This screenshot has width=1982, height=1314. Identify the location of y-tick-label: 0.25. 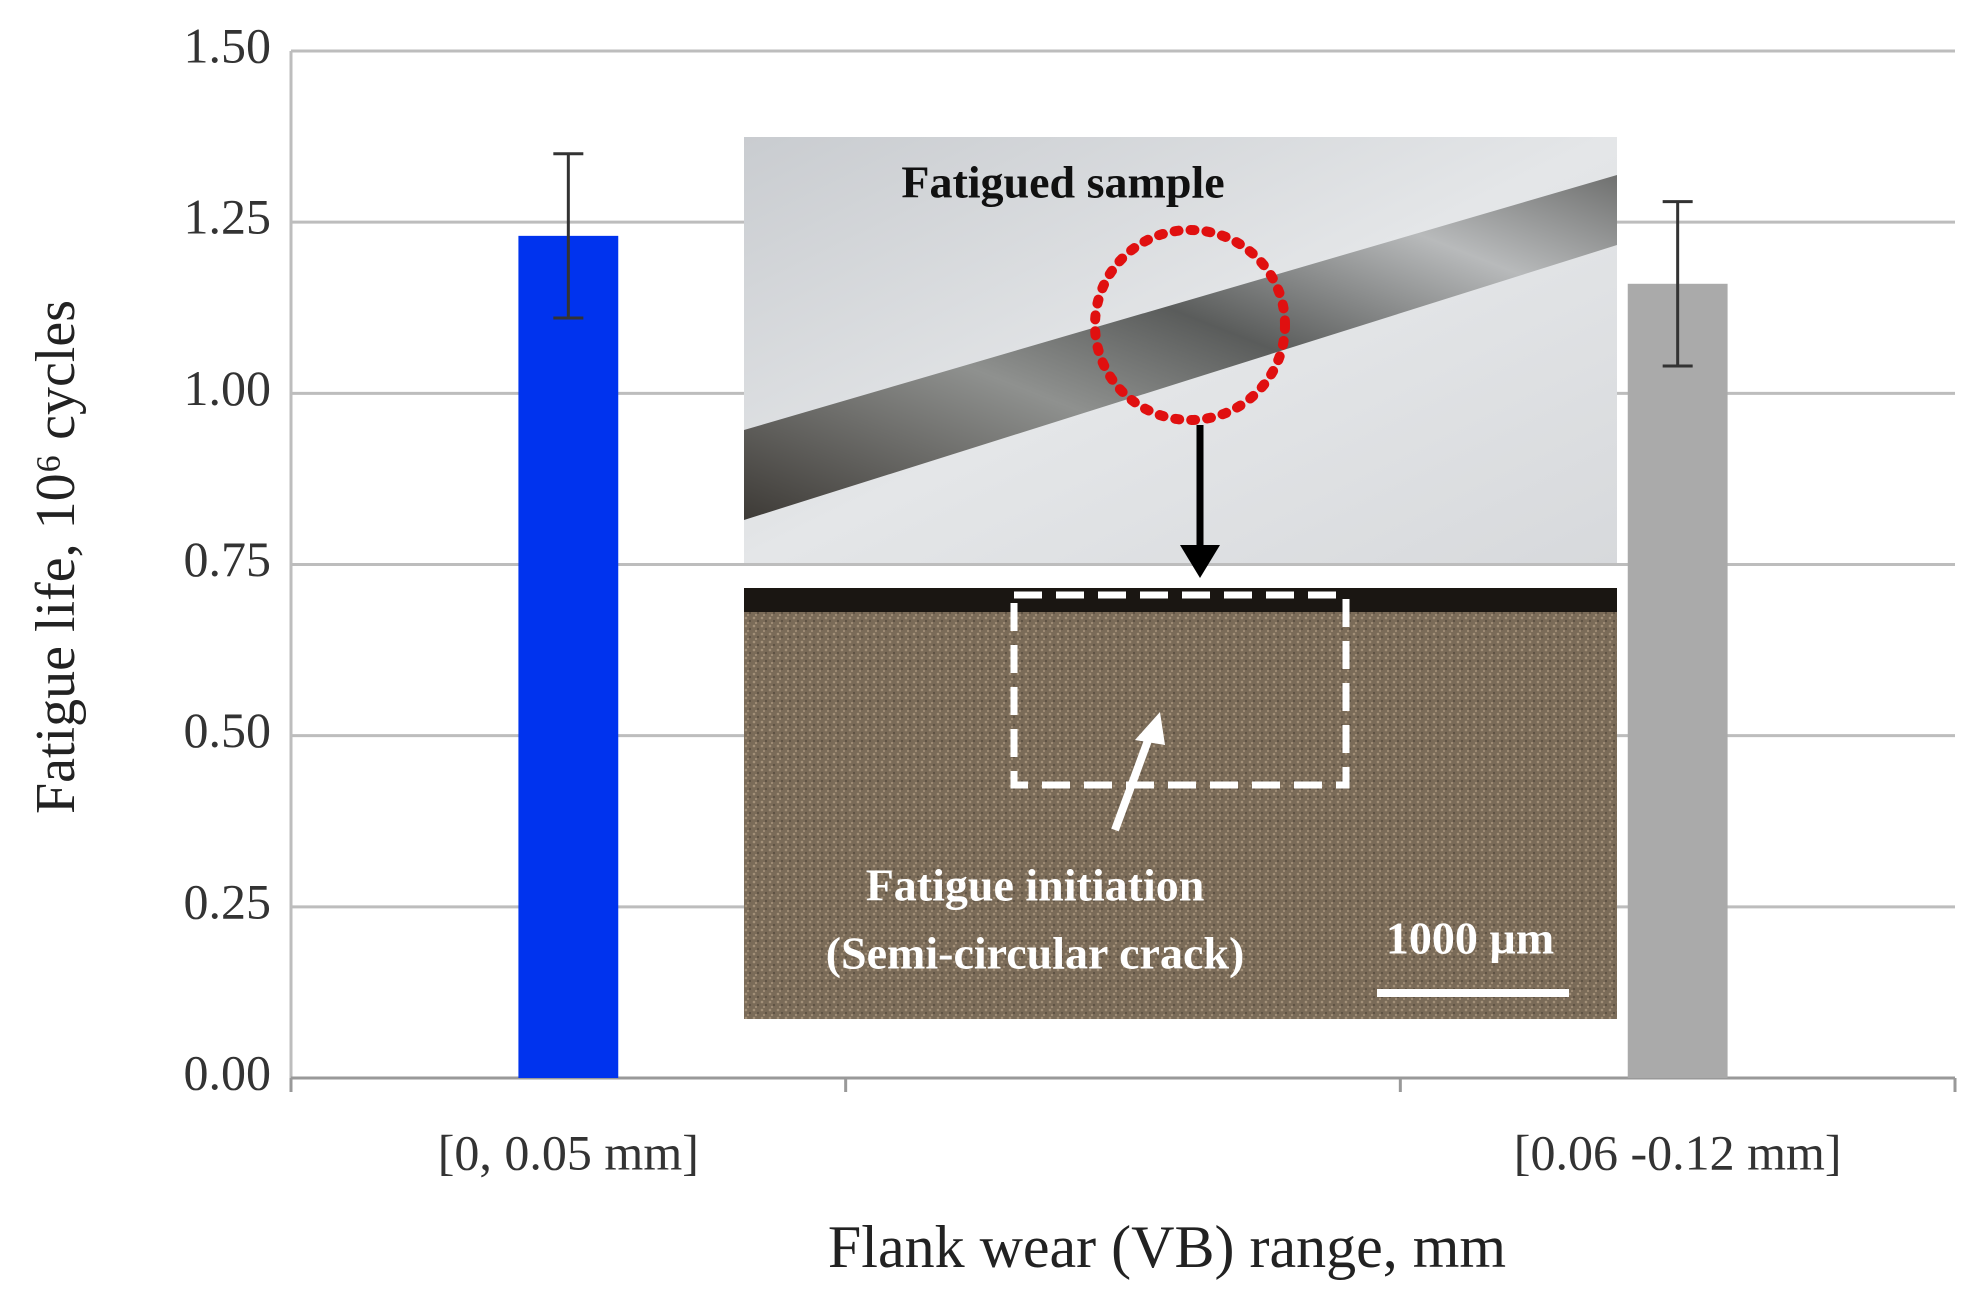
(228, 901).